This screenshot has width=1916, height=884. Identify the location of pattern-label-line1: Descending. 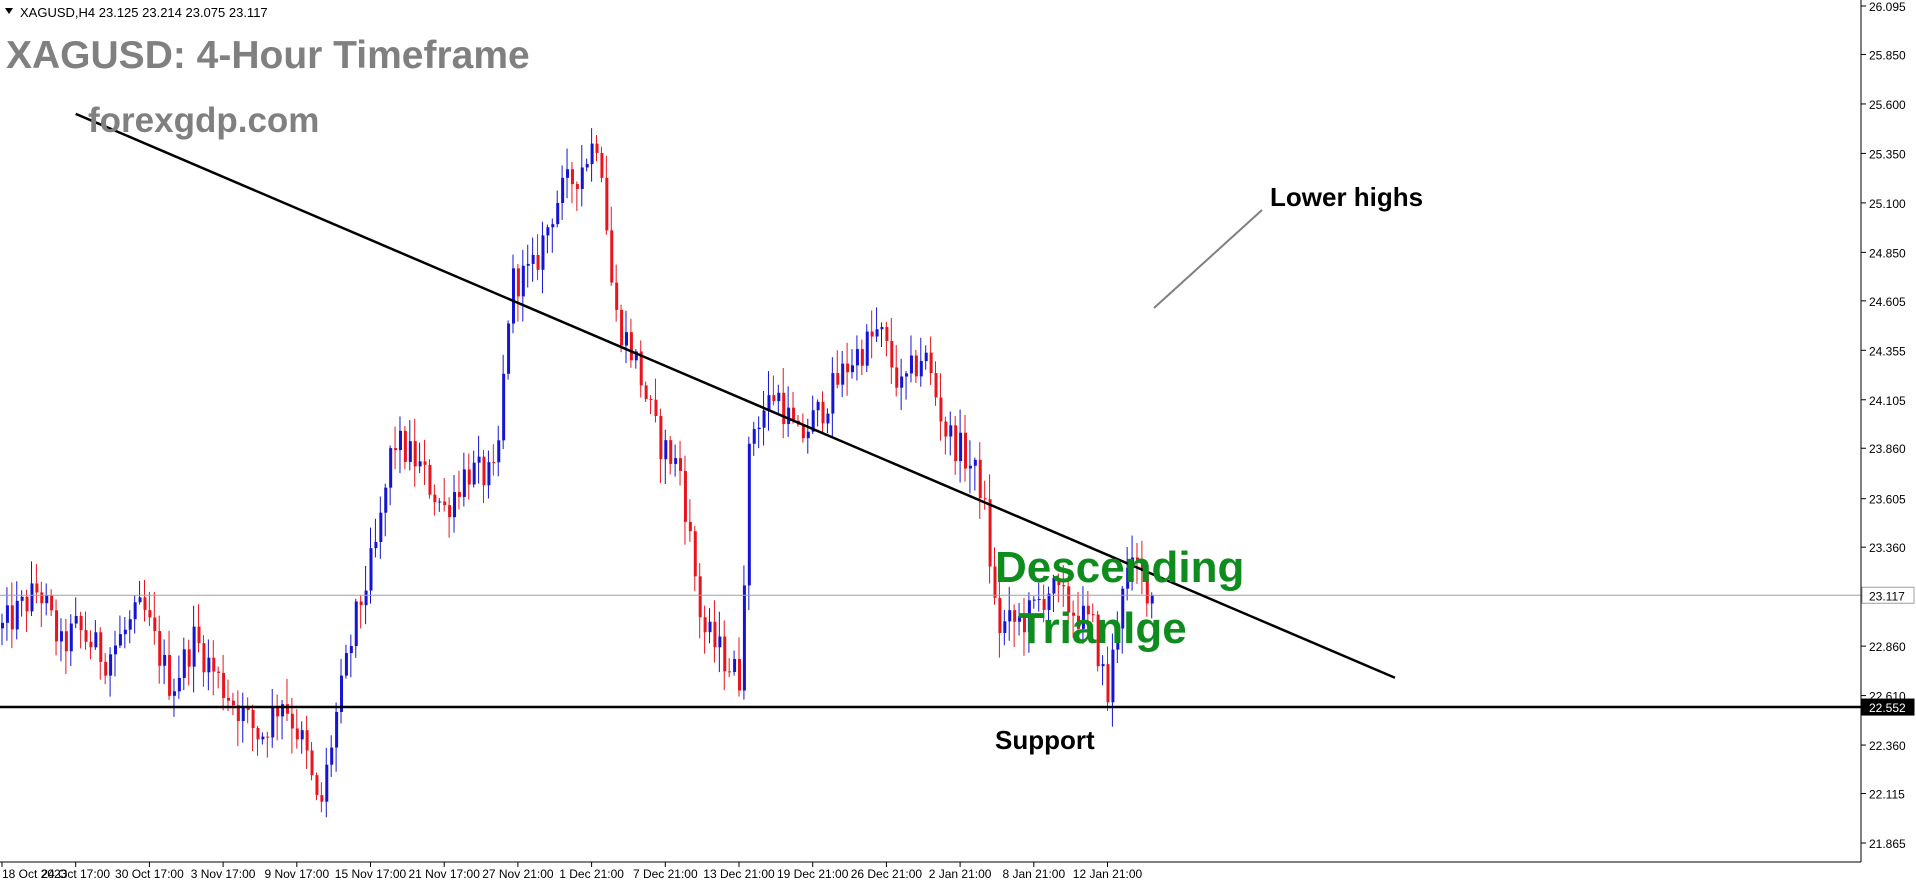
(1119, 567).